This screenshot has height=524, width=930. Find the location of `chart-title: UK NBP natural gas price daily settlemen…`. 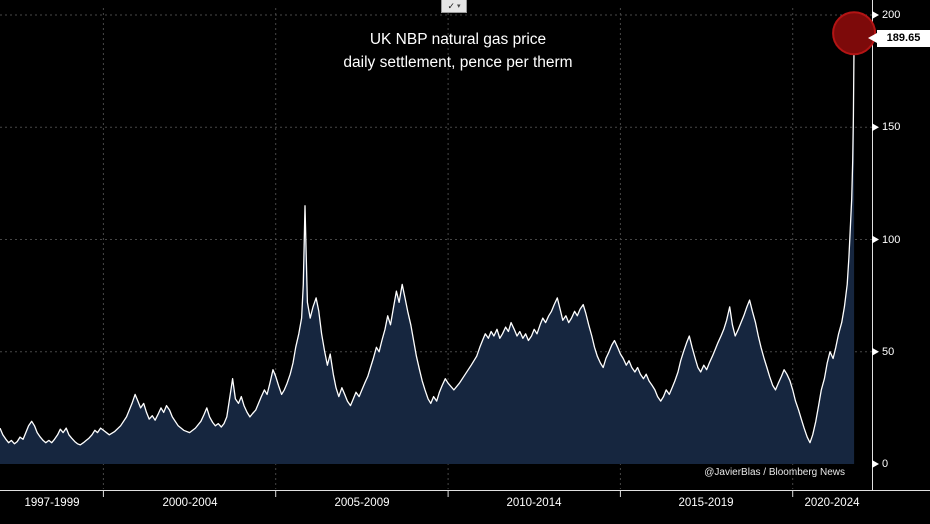

chart-title: UK NBP natural gas price daily settlemen… is located at coordinates (457, 51).